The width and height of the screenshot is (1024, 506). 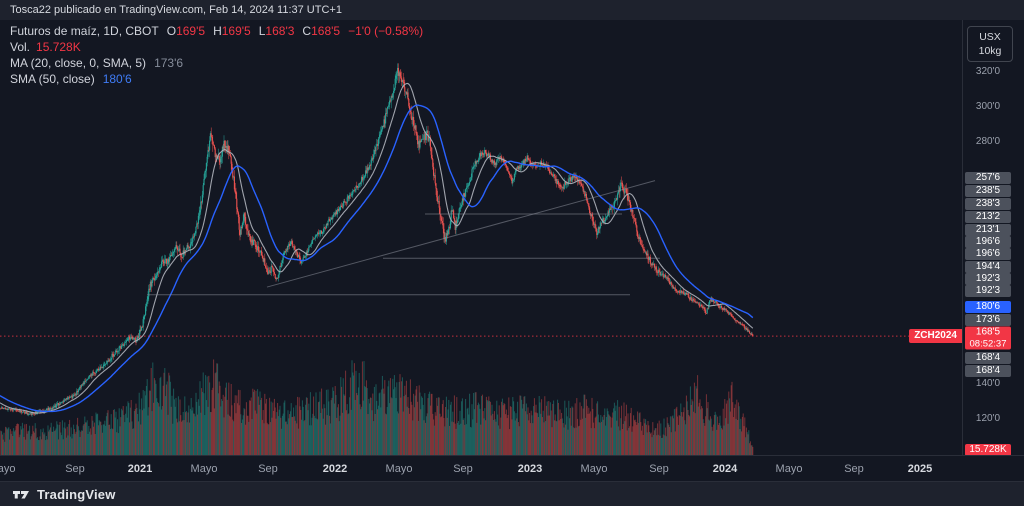 What do you see at coordinates (216, 79) in the screenshot?
I see `sma-row: SMA (50, close) 180'6` at bounding box center [216, 79].